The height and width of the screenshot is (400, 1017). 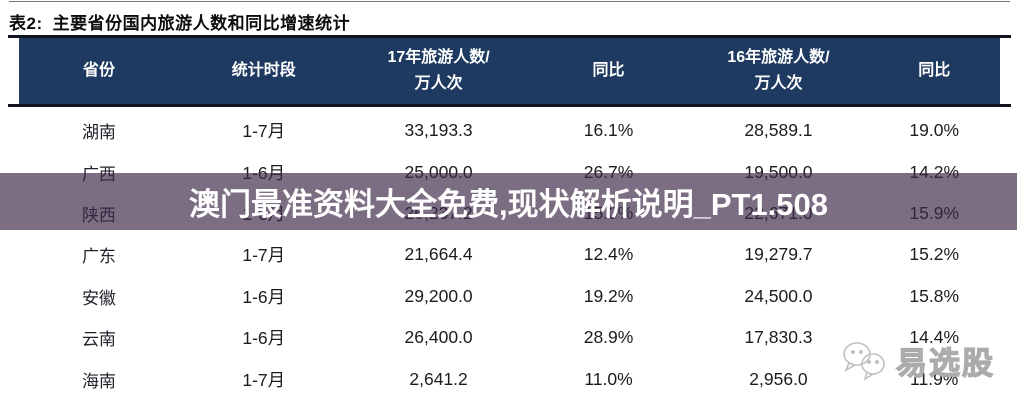 I want to click on header-period: 统计时段, so click(x=263, y=70).